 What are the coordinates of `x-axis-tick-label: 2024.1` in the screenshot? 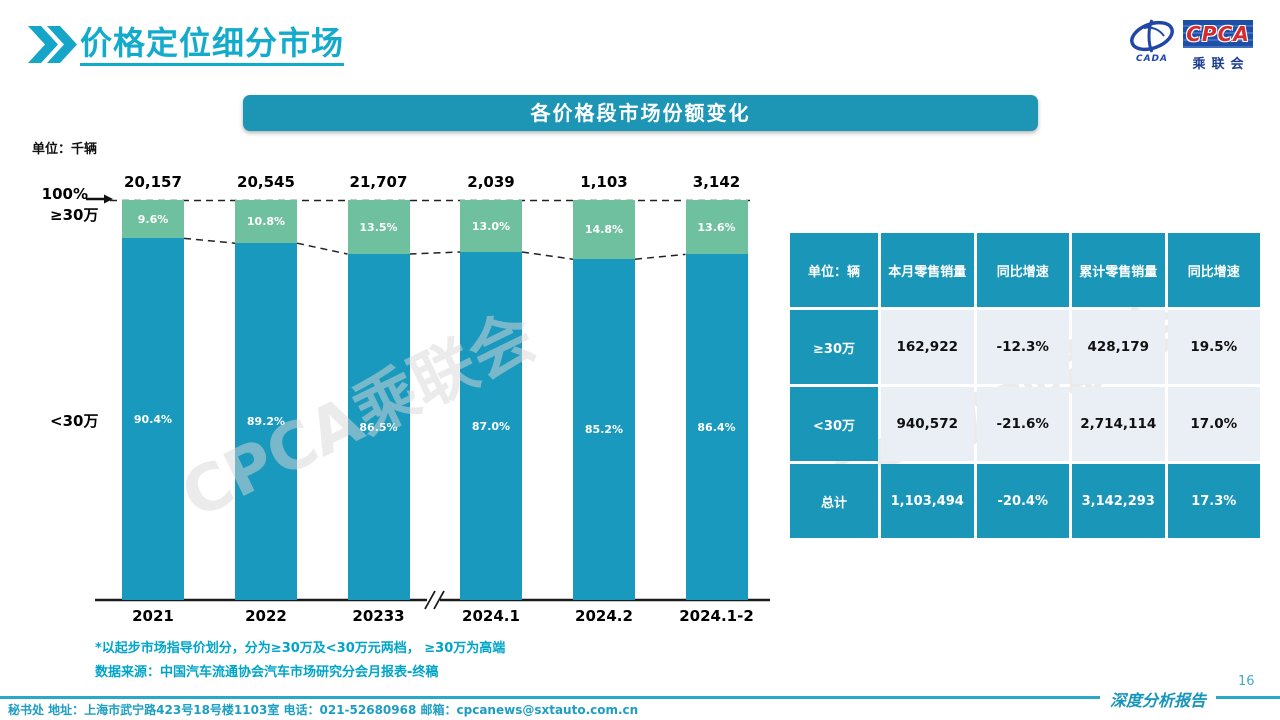 It's located at (491, 616).